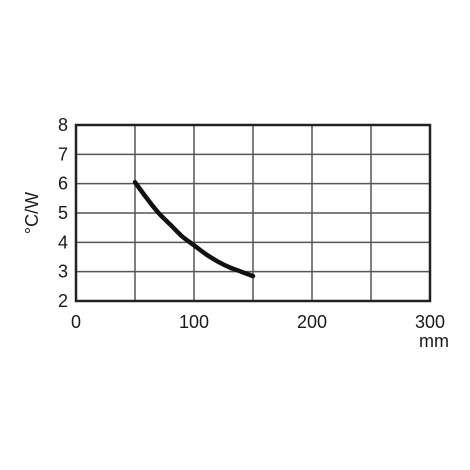 Image resolution: width=470 pixels, height=470 pixels. I want to click on y-tick-labels: 2 3 4 5 6 7 8, so click(63, 213).